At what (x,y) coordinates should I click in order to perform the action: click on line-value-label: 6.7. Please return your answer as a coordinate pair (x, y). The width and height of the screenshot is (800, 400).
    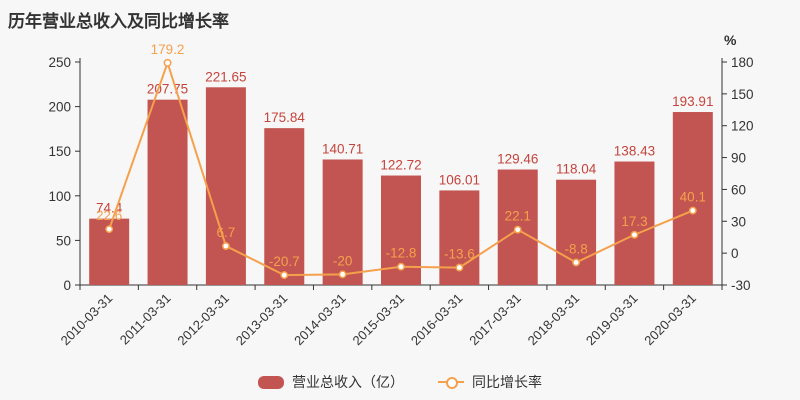
    Looking at the image, I should click on (226, 232).